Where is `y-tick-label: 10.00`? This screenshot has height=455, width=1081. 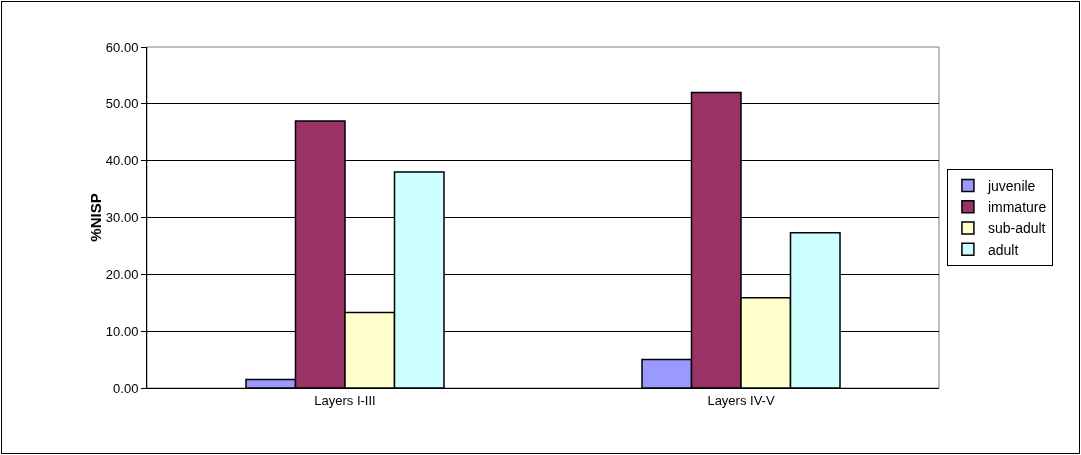
y-tick-label: 10.00 is located at coordinates (122, 331).